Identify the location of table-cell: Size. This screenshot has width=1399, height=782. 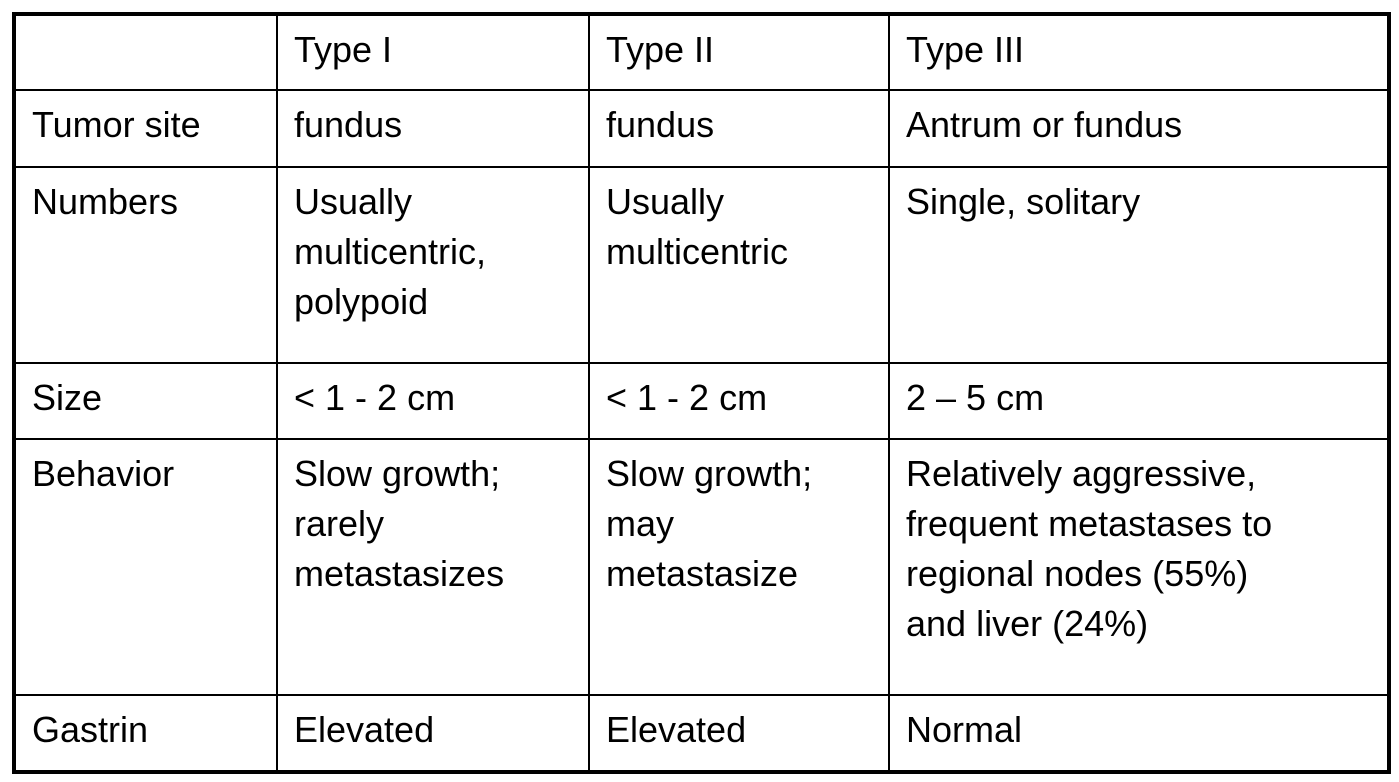
(145, 401).